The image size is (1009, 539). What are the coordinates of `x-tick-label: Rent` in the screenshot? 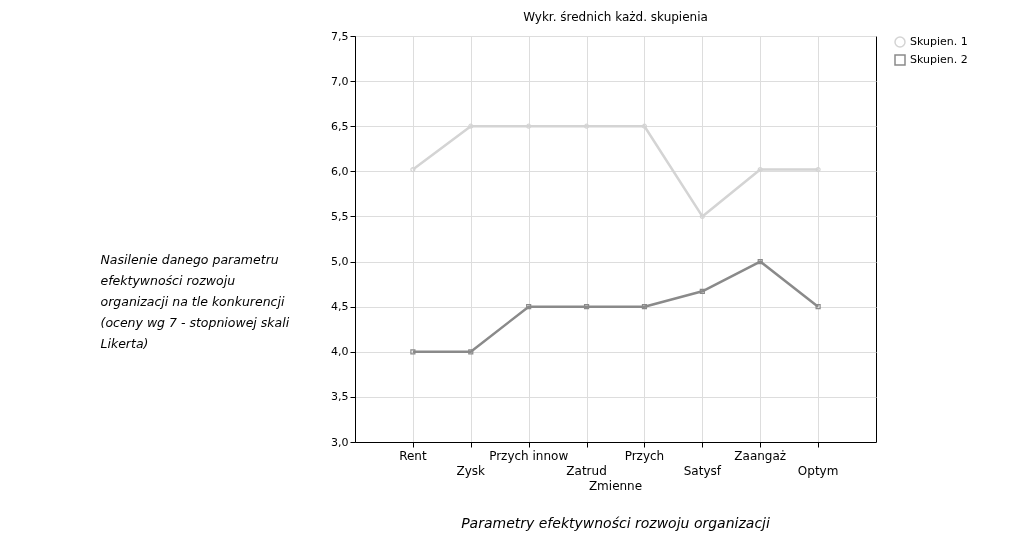 It's located at (413, 456).